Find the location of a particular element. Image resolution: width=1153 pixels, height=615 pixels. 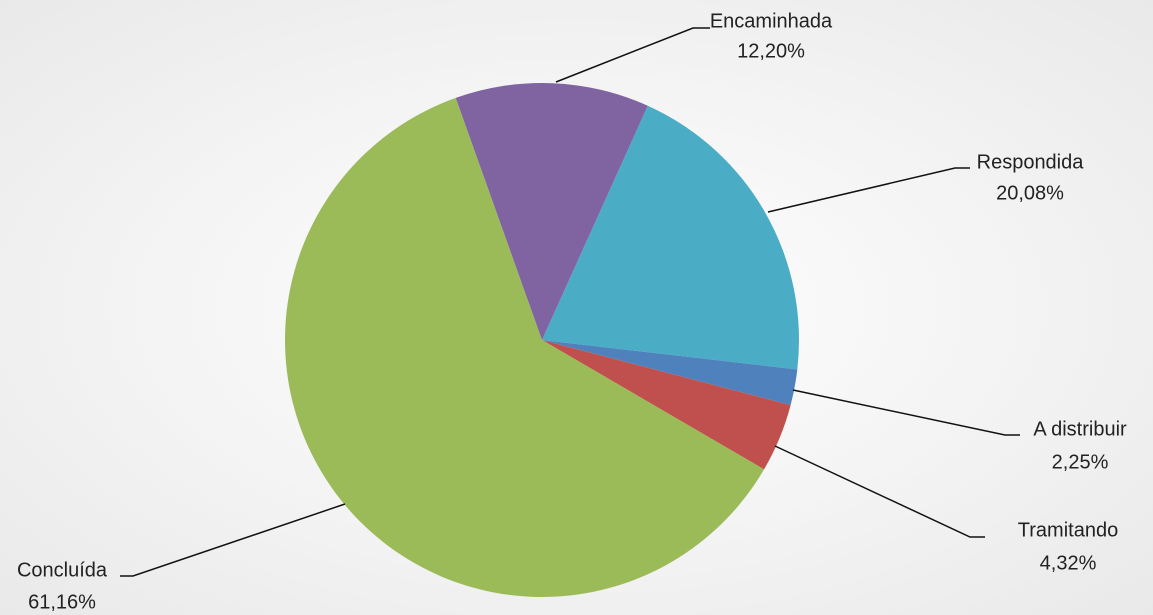

value-label: 61,16% is located at coordinates (62, 602).